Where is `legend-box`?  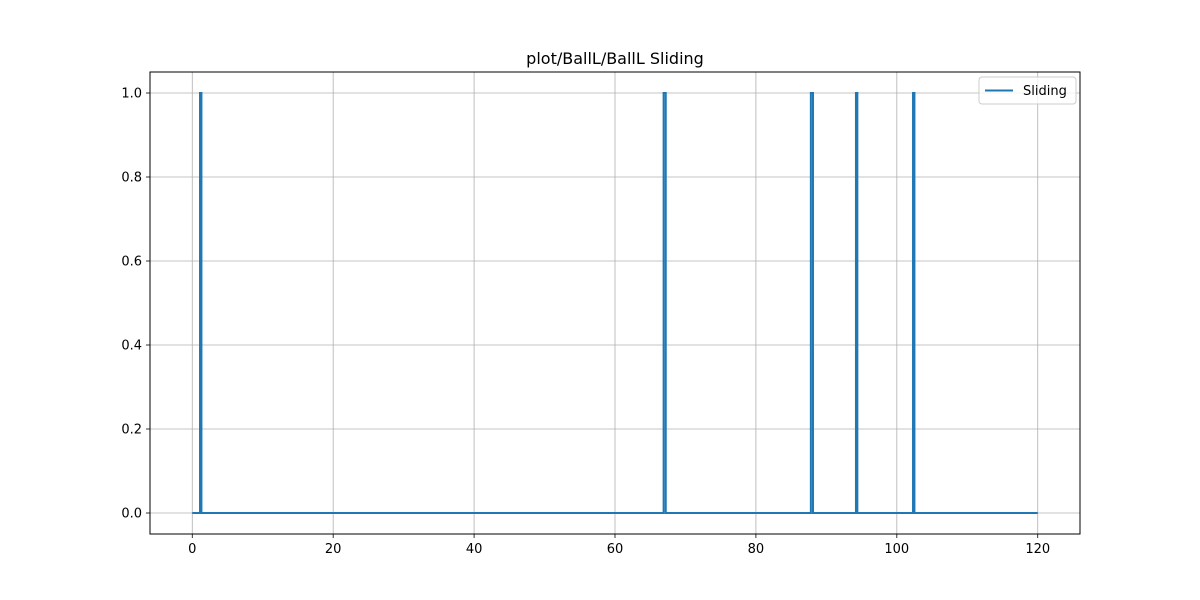 legend-box is located at coordinates (1027, 90).